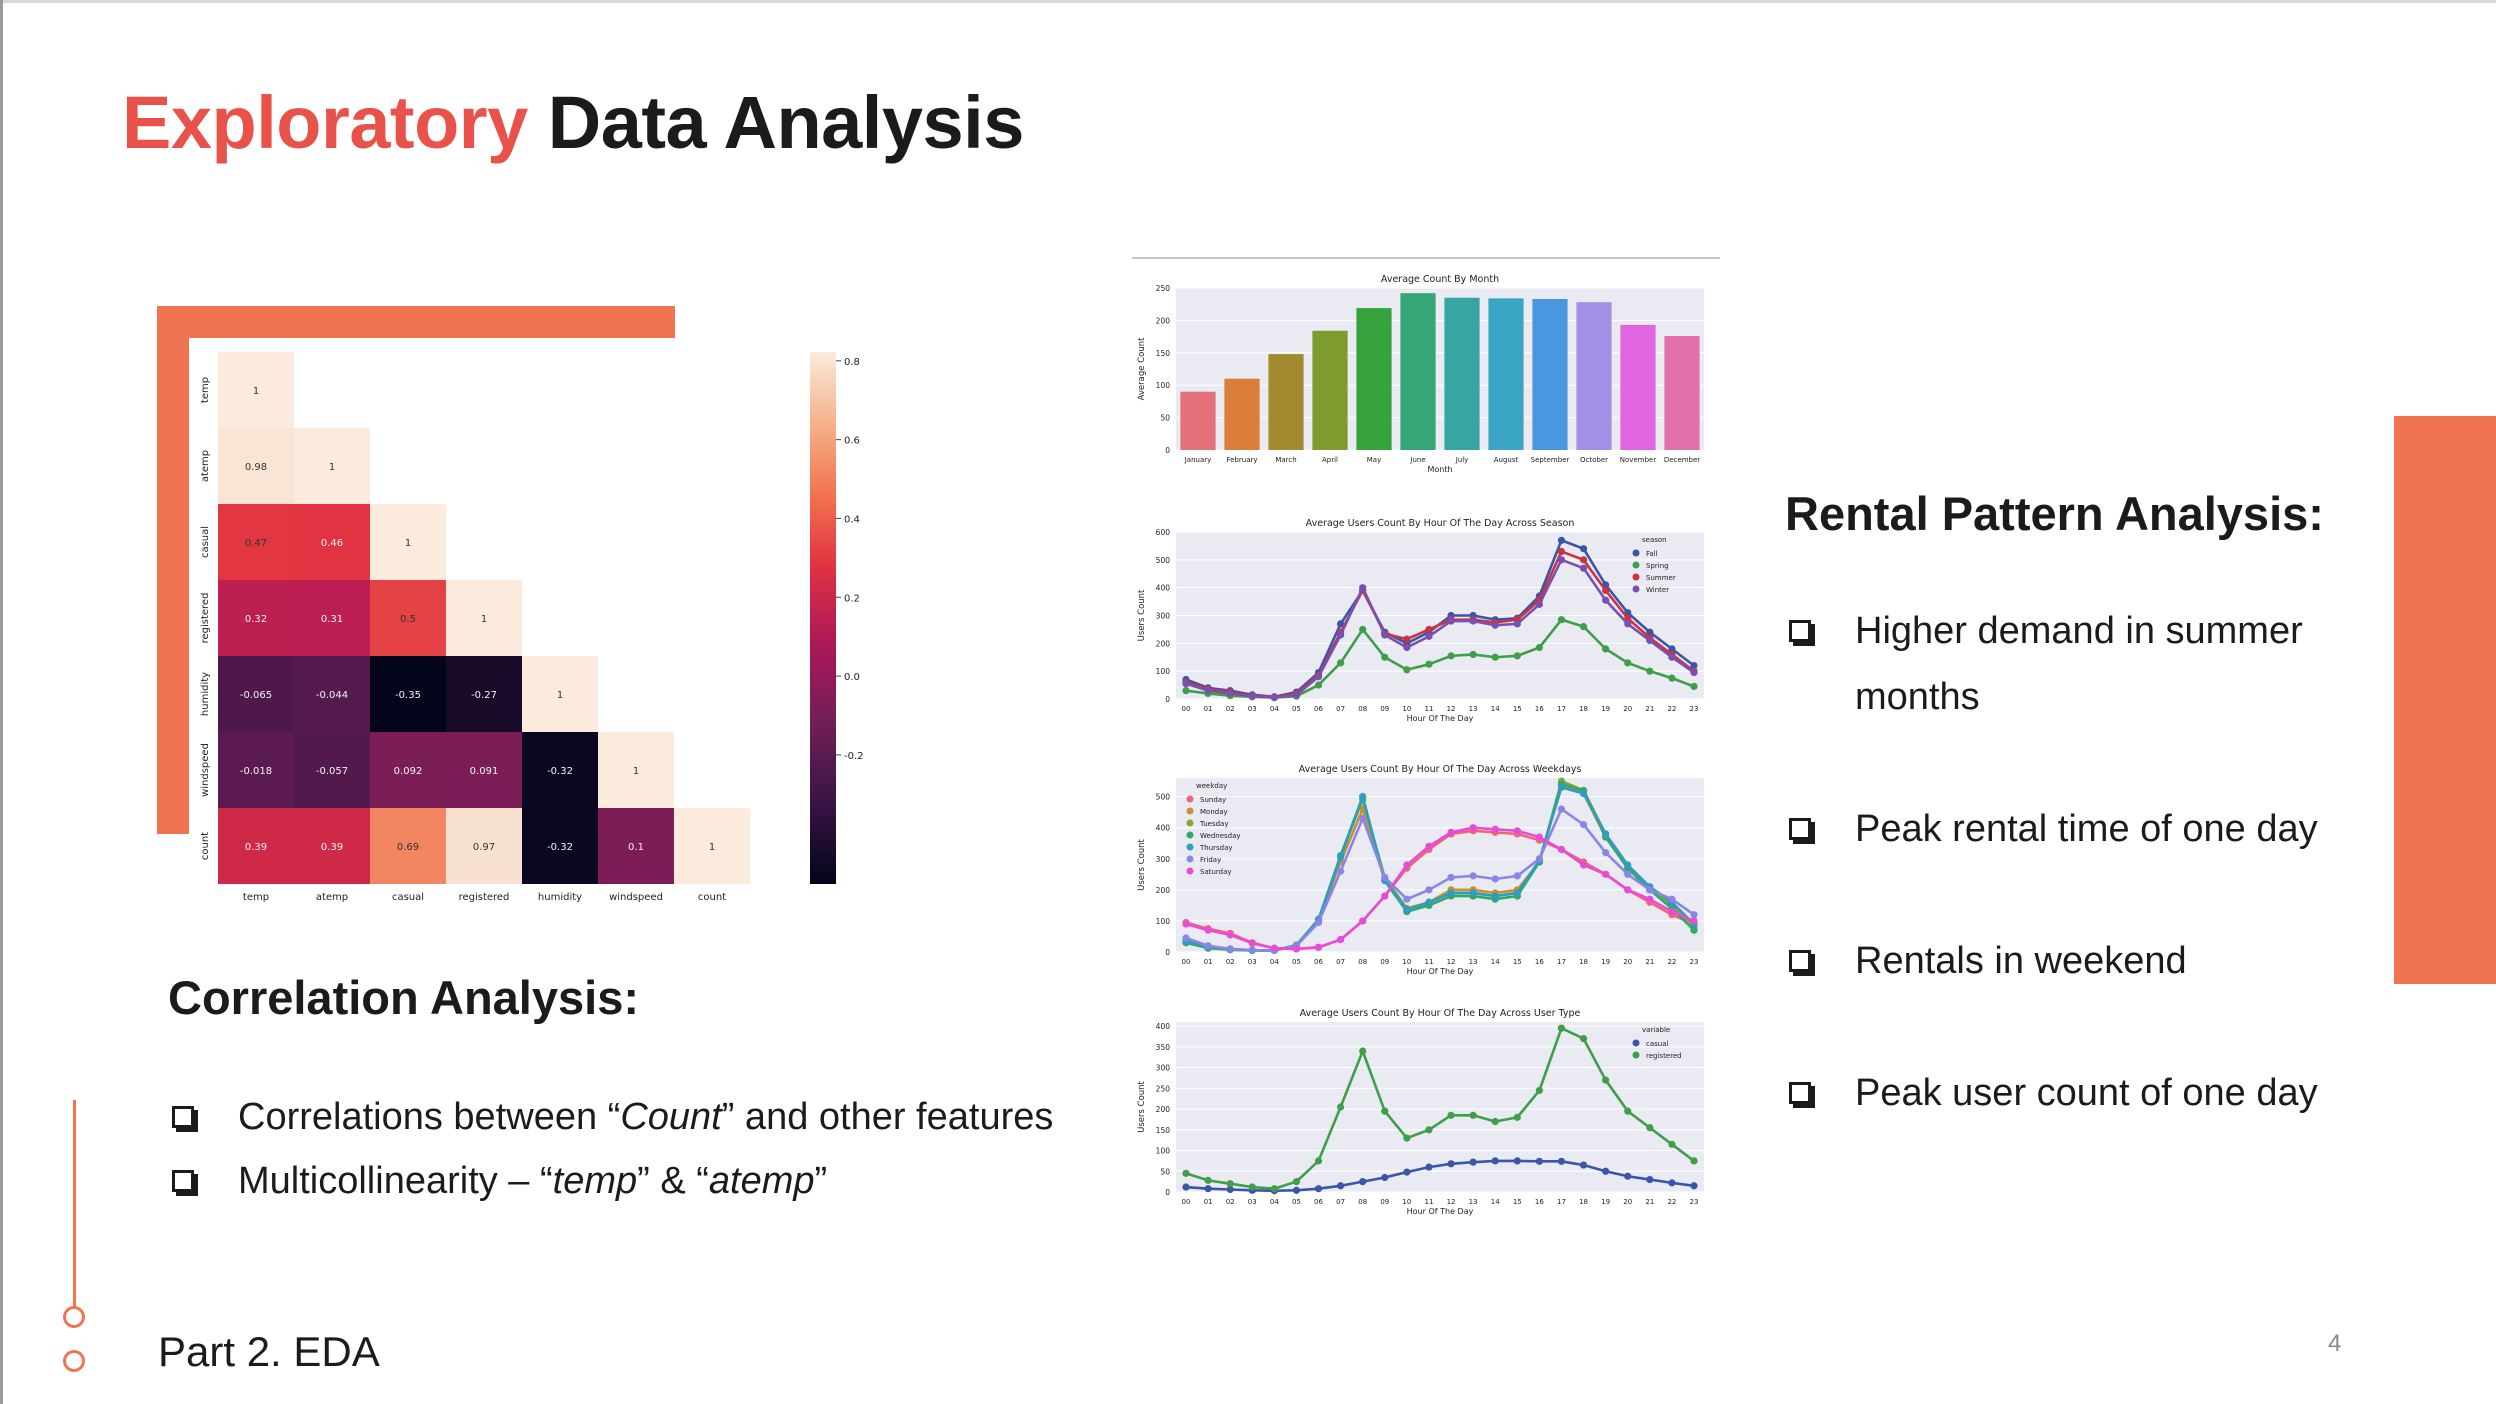  What do you see at coordinates (1340, 709) in the screenshot?
I see `line-x-tick-label: 07` at bounding box center [1340, 709].